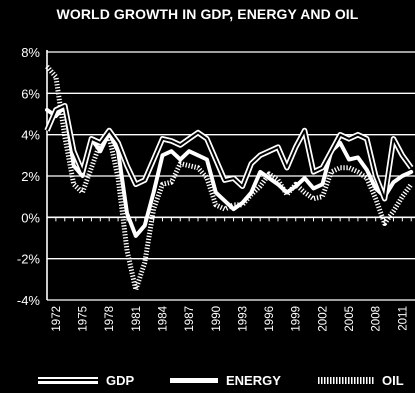  I want to click on x-tick-label: 1984, so click(163, 318).